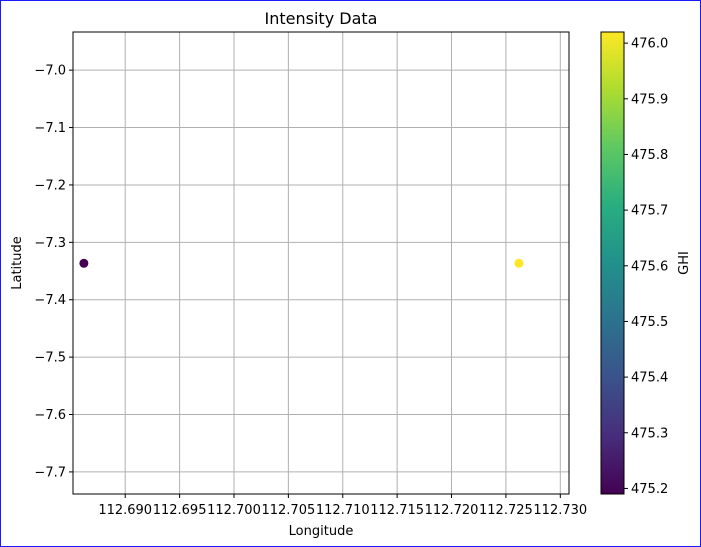  I want to click on colorbar-tick-label: 475.9, so click(649, 99).